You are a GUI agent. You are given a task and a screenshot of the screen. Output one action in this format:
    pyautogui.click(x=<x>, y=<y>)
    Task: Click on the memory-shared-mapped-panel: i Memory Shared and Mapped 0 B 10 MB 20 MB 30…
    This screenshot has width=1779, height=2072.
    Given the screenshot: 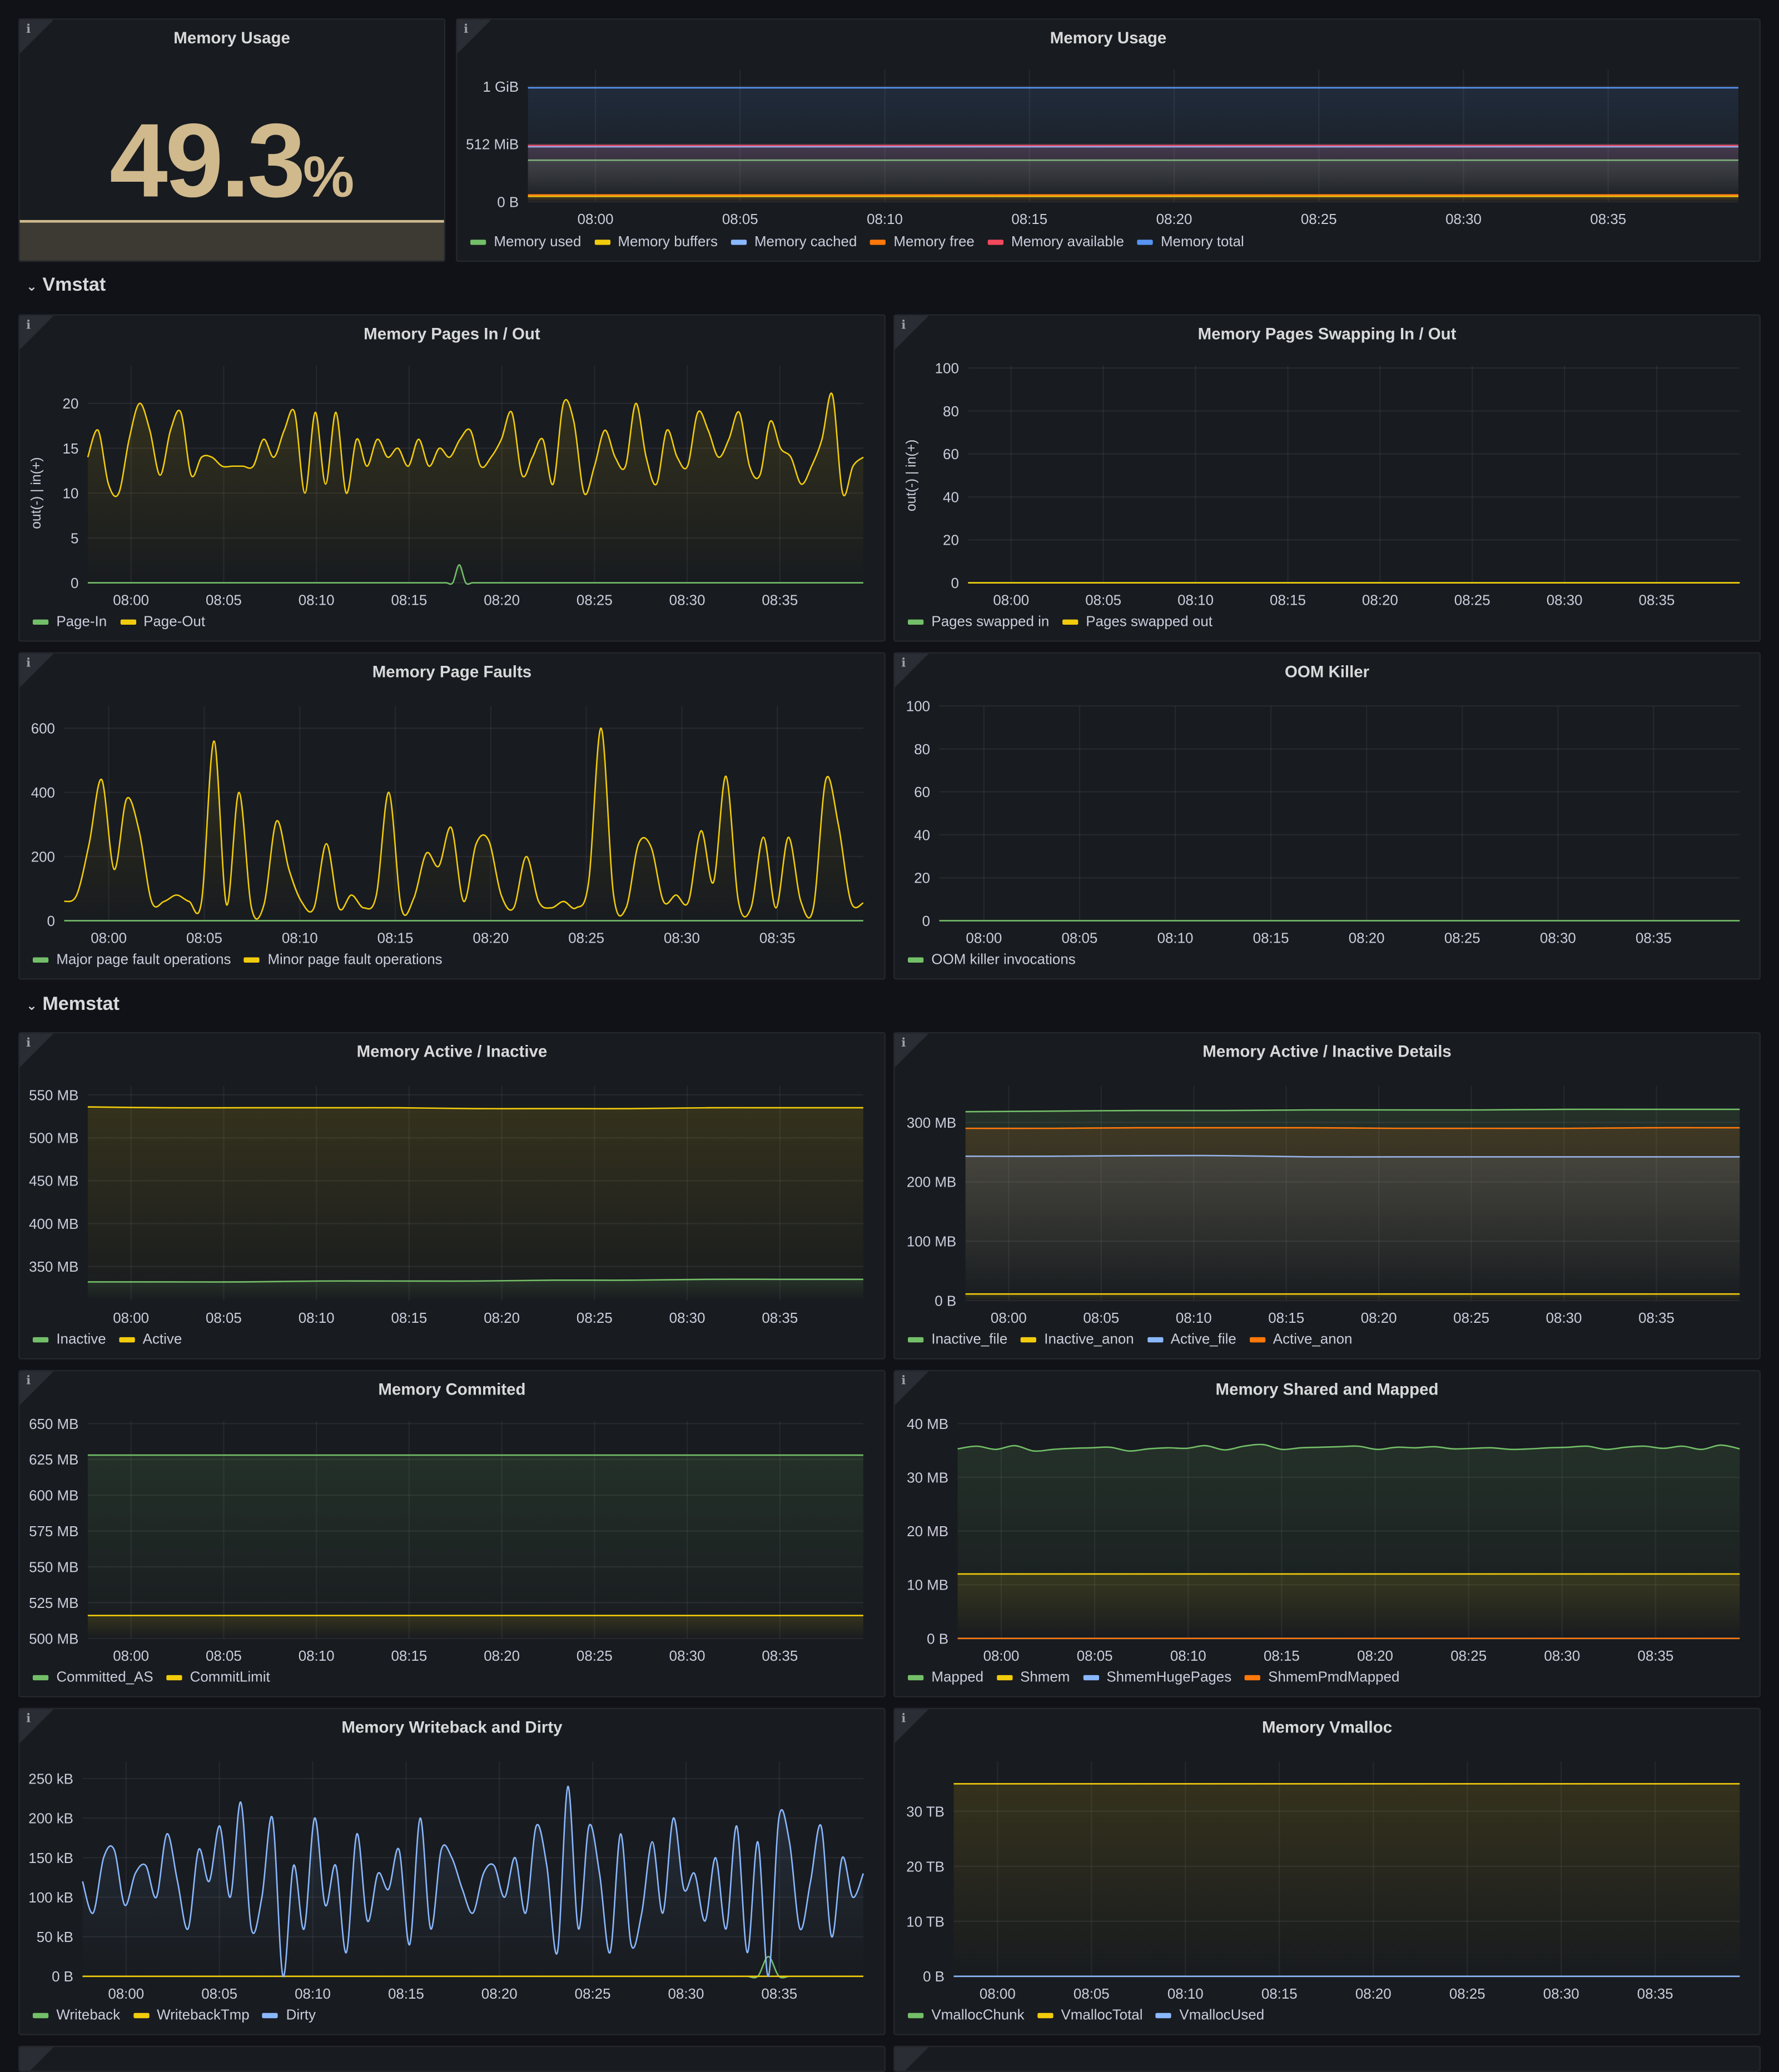 What is the action you would take?
    pyautogui.click(x=1327, y=1533)
    